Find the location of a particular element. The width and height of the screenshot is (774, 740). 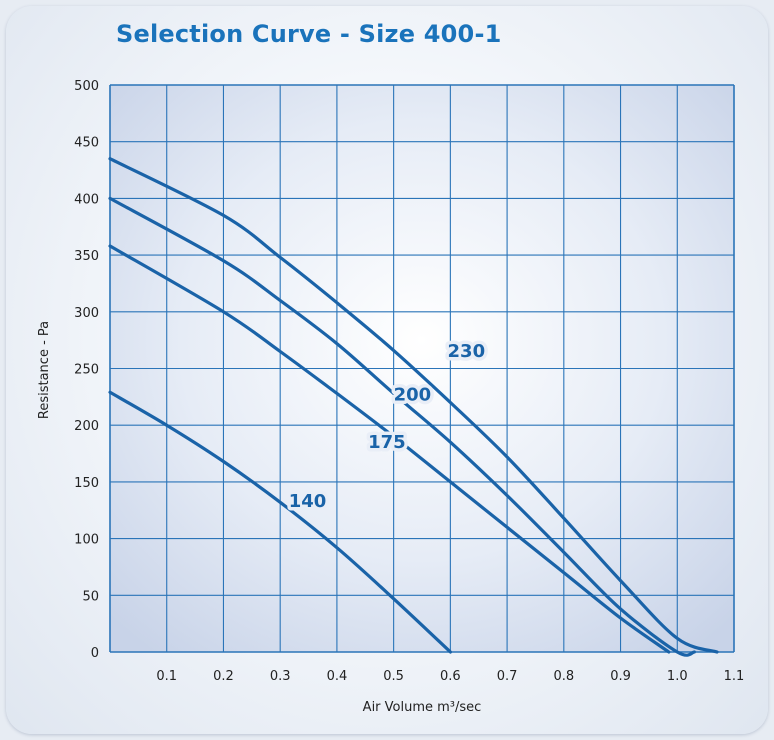

x-tick-label: 0.3 is located at coordinates (280, 676).